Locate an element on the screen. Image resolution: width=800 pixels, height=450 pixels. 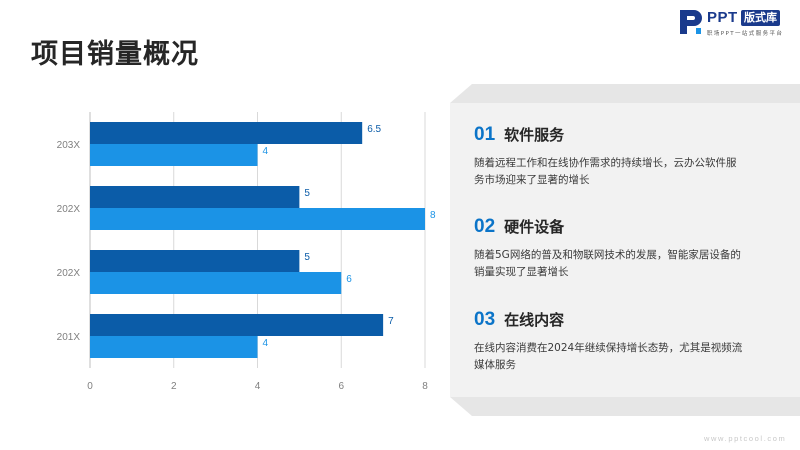
item-description: 在线内容消费在2024年继续保持增长态势，尤其是视频流媒体服务 is located at coordinates (608, 356).